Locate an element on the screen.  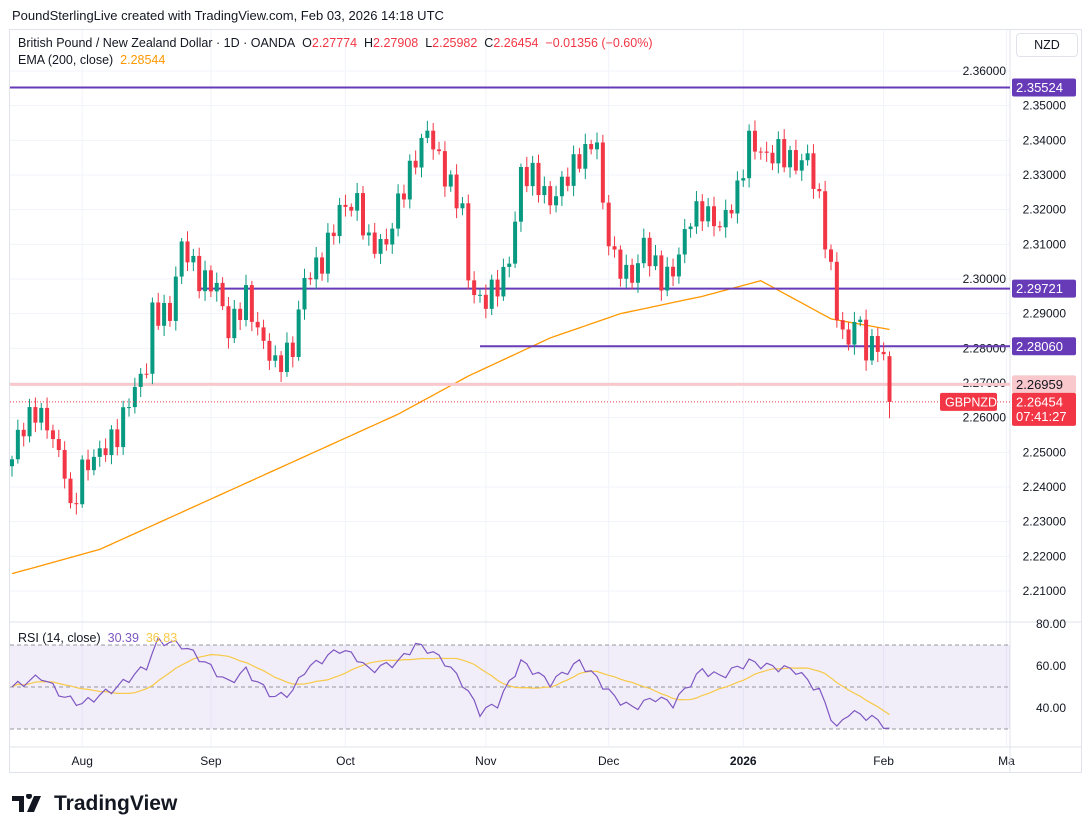
time-tick-label: Aug is located at coordinates (82, 761).